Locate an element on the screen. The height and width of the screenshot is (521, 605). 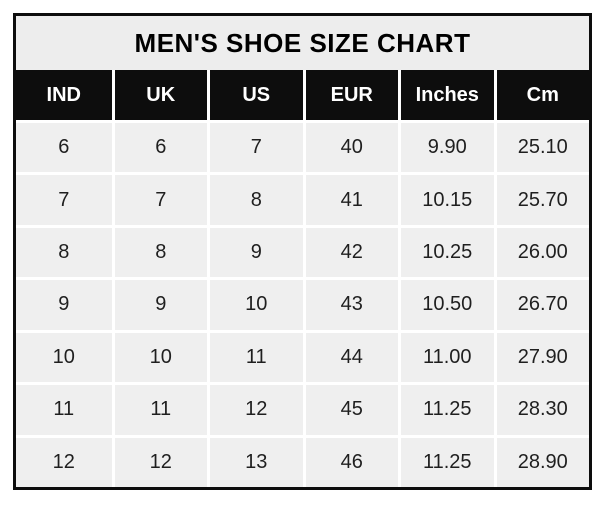
table-cell: 45 is located at coordinates (350, 408).